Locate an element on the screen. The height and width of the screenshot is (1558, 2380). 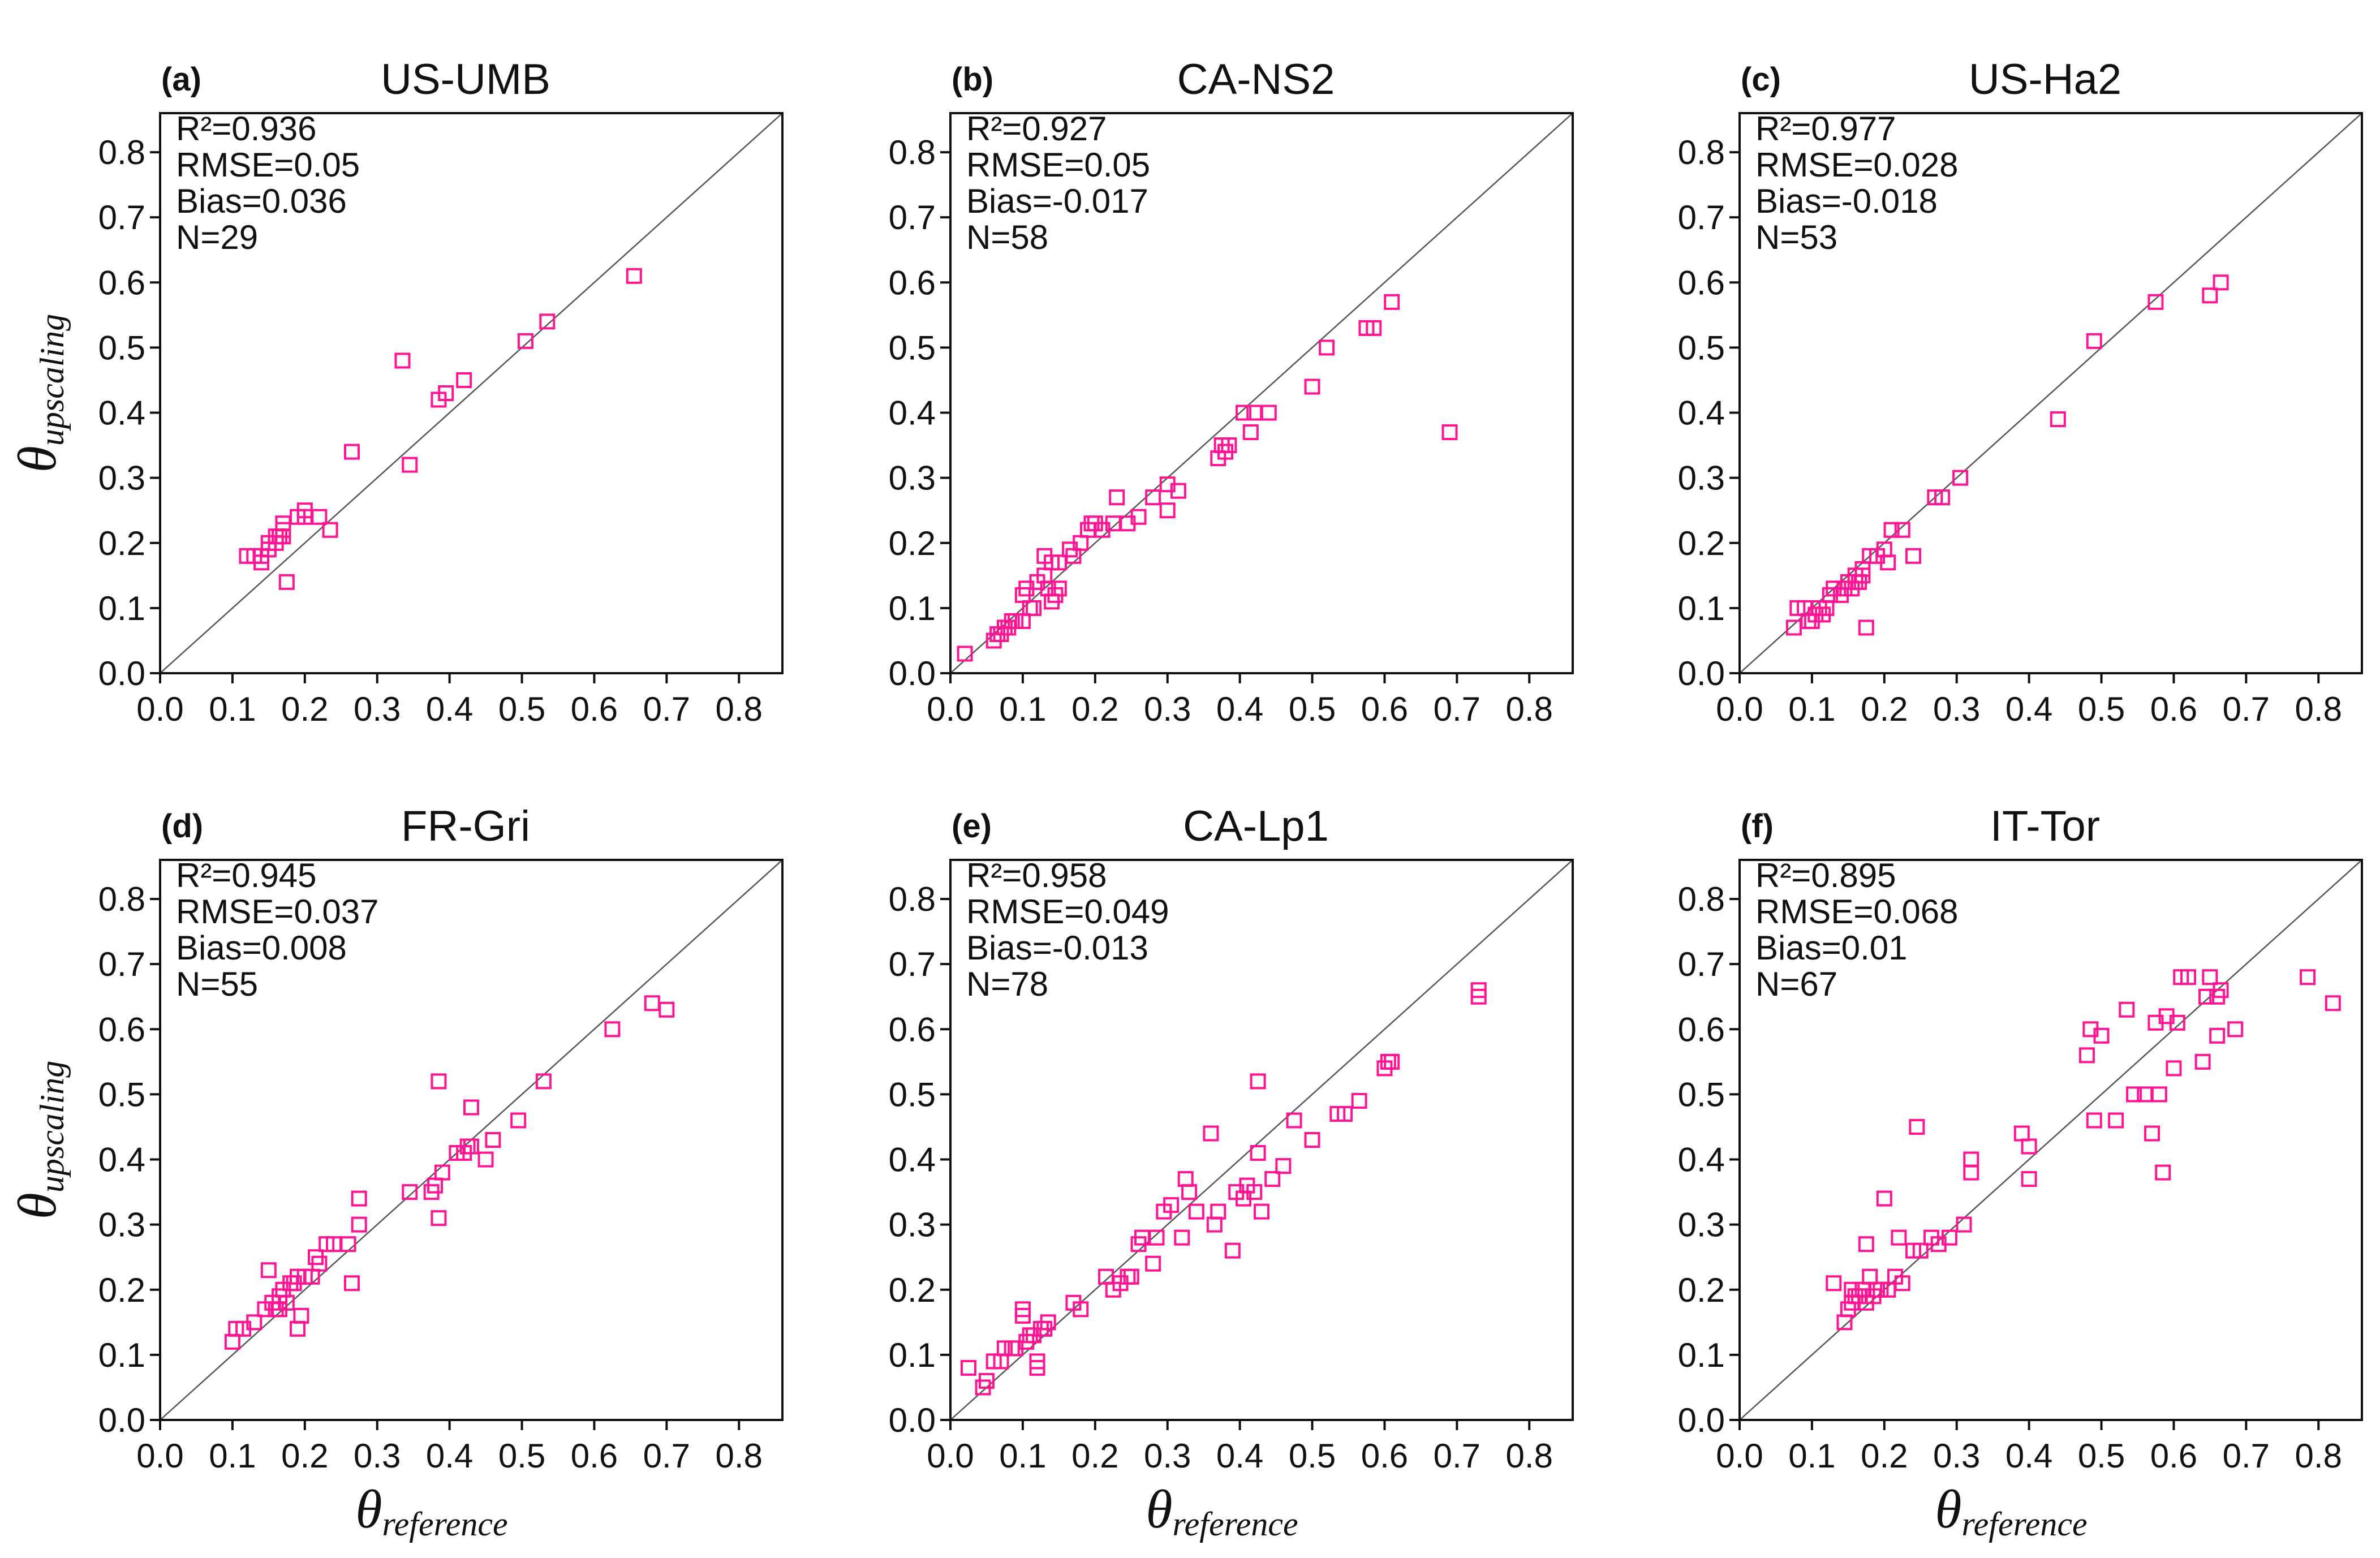
x-tick-label: 0.6 is located at coordinates (595, 1456).